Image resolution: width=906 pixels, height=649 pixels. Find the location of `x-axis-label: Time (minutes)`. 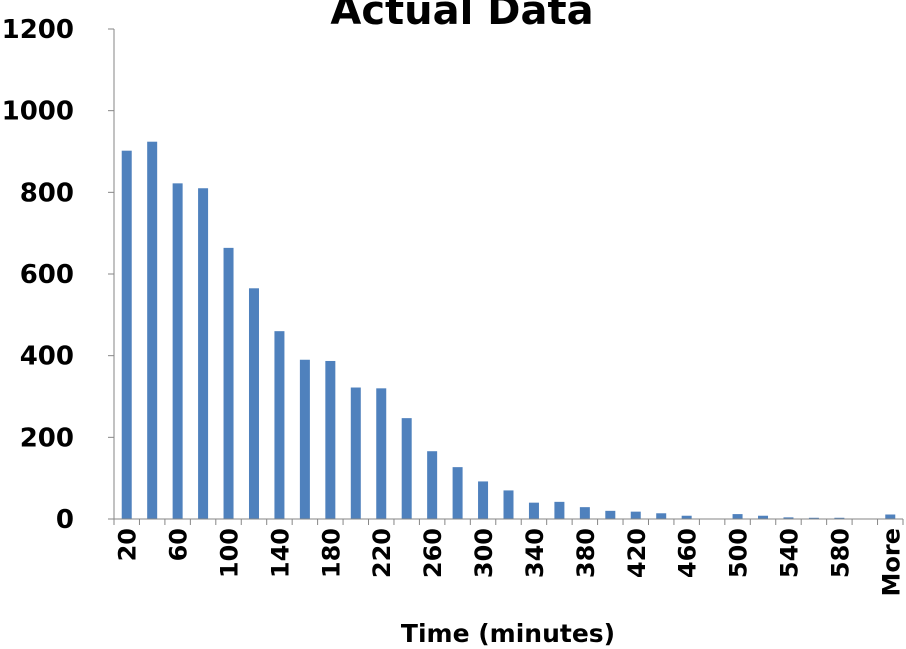

x-axis-label: Time (minutes) is located at coordinates (508, 633).